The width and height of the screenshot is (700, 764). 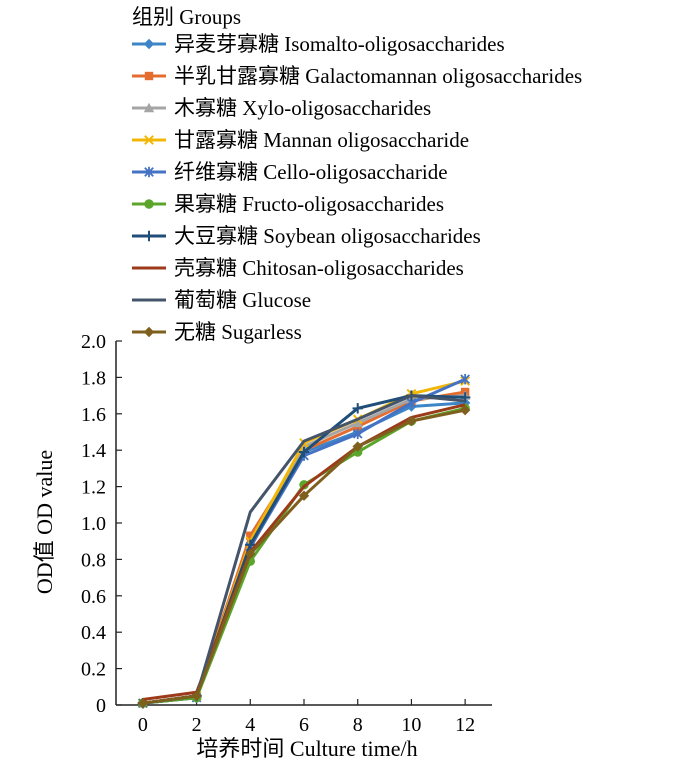 I want to click on y-tick-label: 0.6, so click(x=93, y=597).